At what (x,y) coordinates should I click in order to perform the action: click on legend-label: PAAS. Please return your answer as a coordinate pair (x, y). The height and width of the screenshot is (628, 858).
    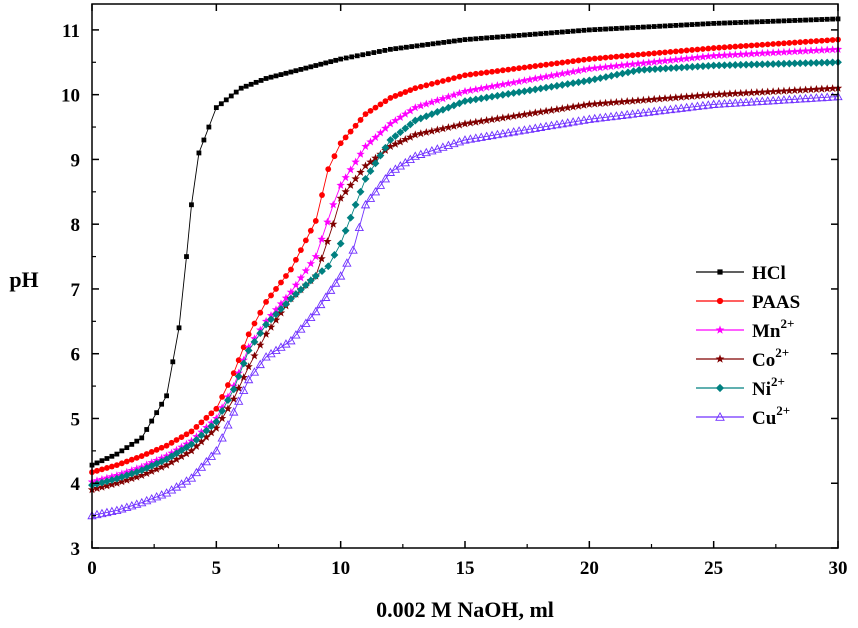
    Looking at the image, I should click on (776, 302).